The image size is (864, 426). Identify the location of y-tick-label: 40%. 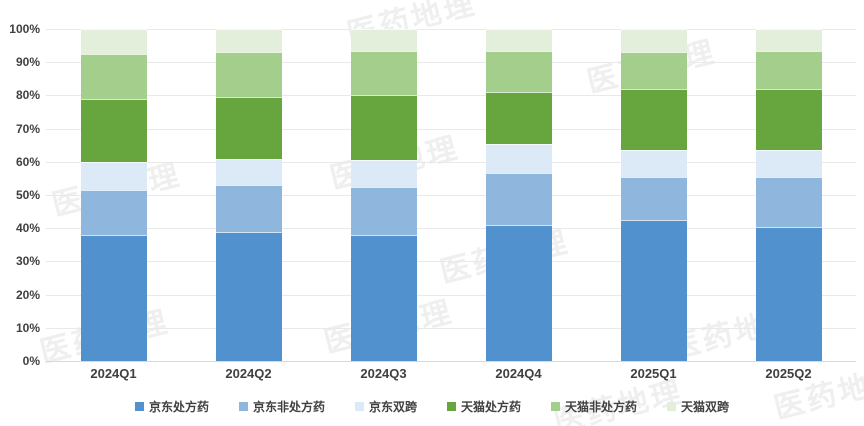
(27, 228).